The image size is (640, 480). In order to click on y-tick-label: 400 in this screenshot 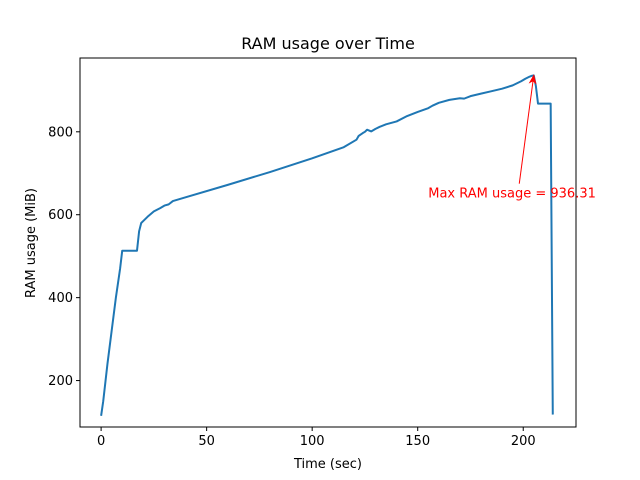, I will do `click(60, 298)`.